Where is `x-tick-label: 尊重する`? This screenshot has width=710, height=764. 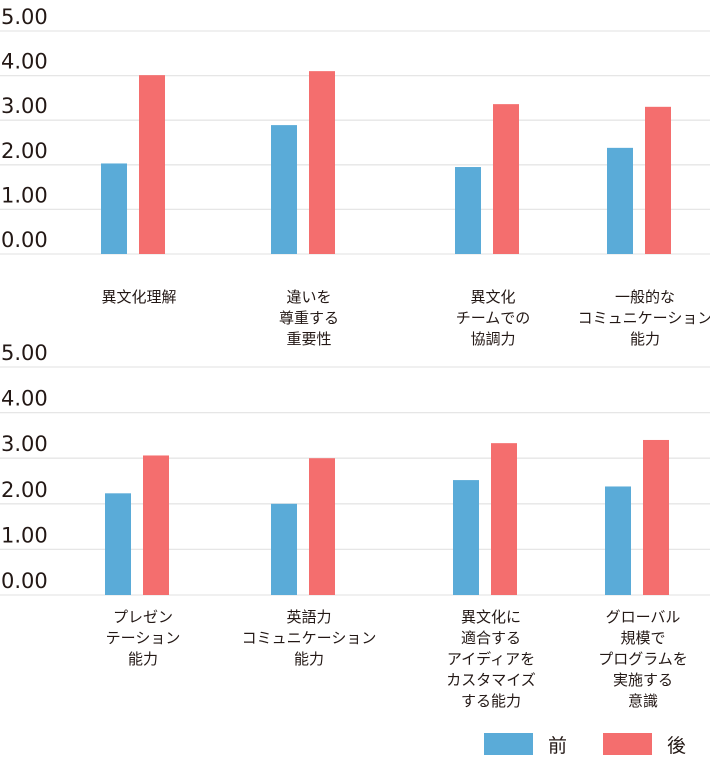
x-tick-label: 尊重する is located at coordinates (309, 318).